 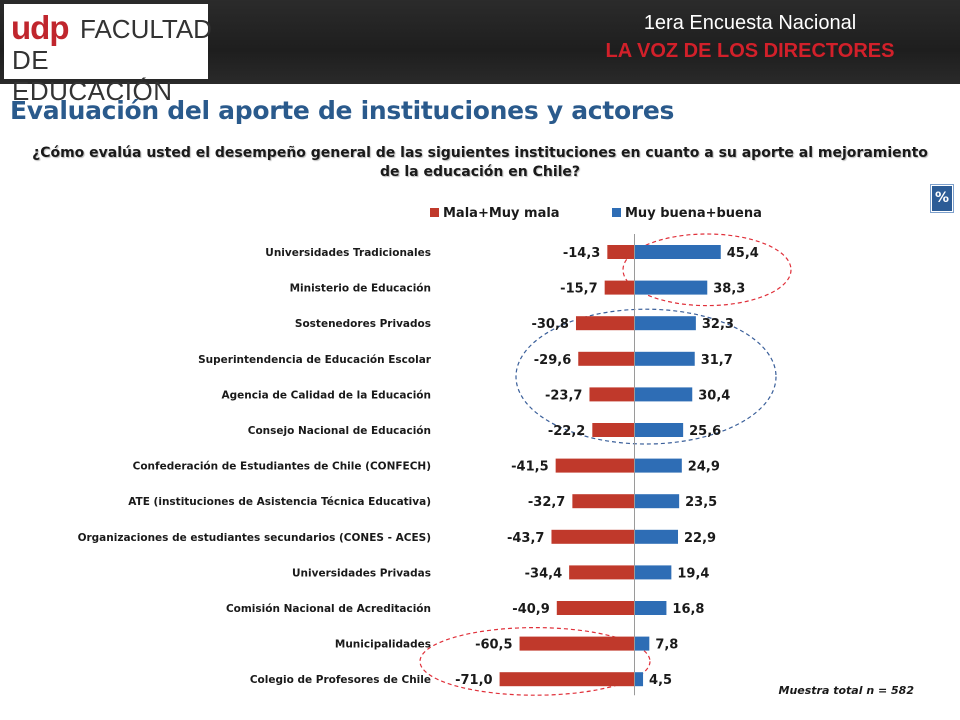 What do you see at coordinates (340, 680) in the screenshot?
I see `category-label: Colegio de Profesores de Chile` at bounding box center [340, 680].